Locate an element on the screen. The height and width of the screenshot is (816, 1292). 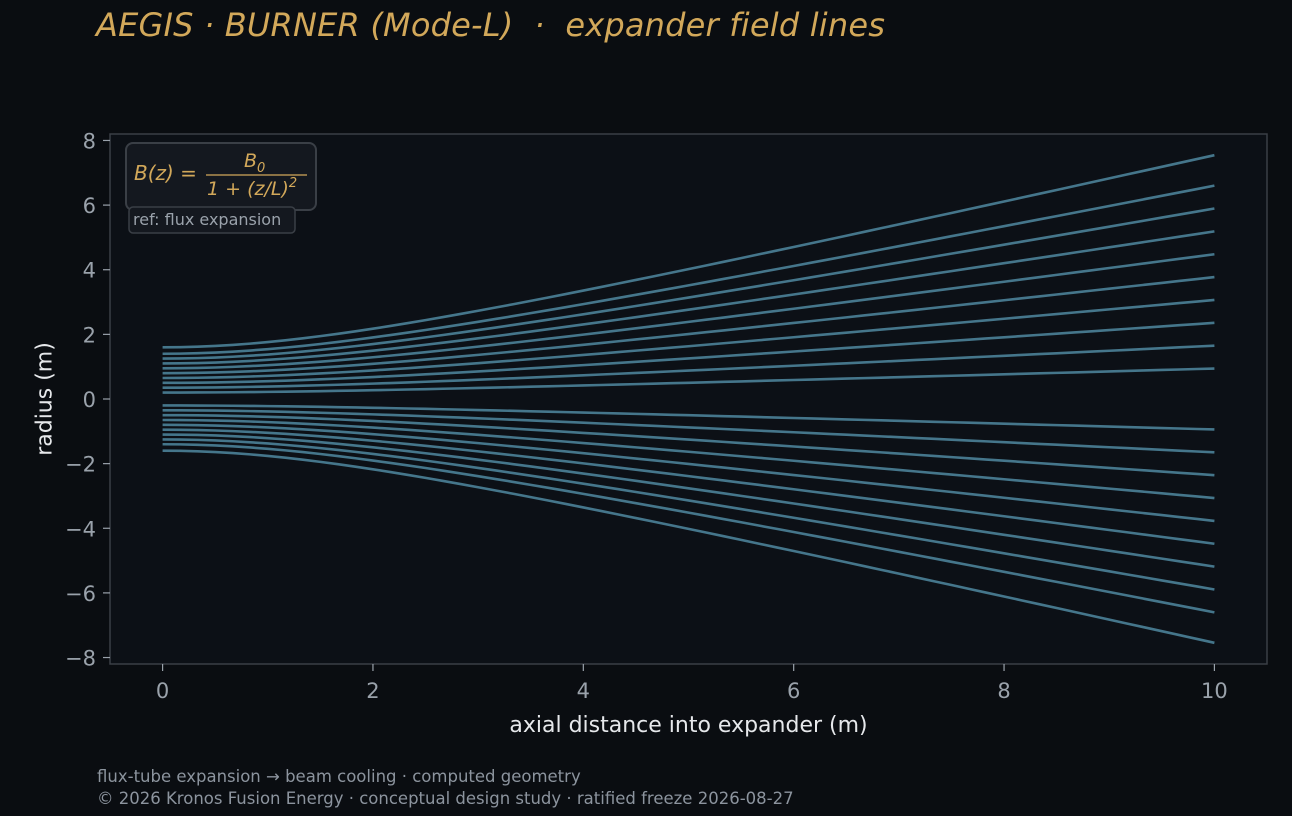
y-axis: −8 −6 −4 −2 0 2 4 6 8 is located at coordinates (87, 400).